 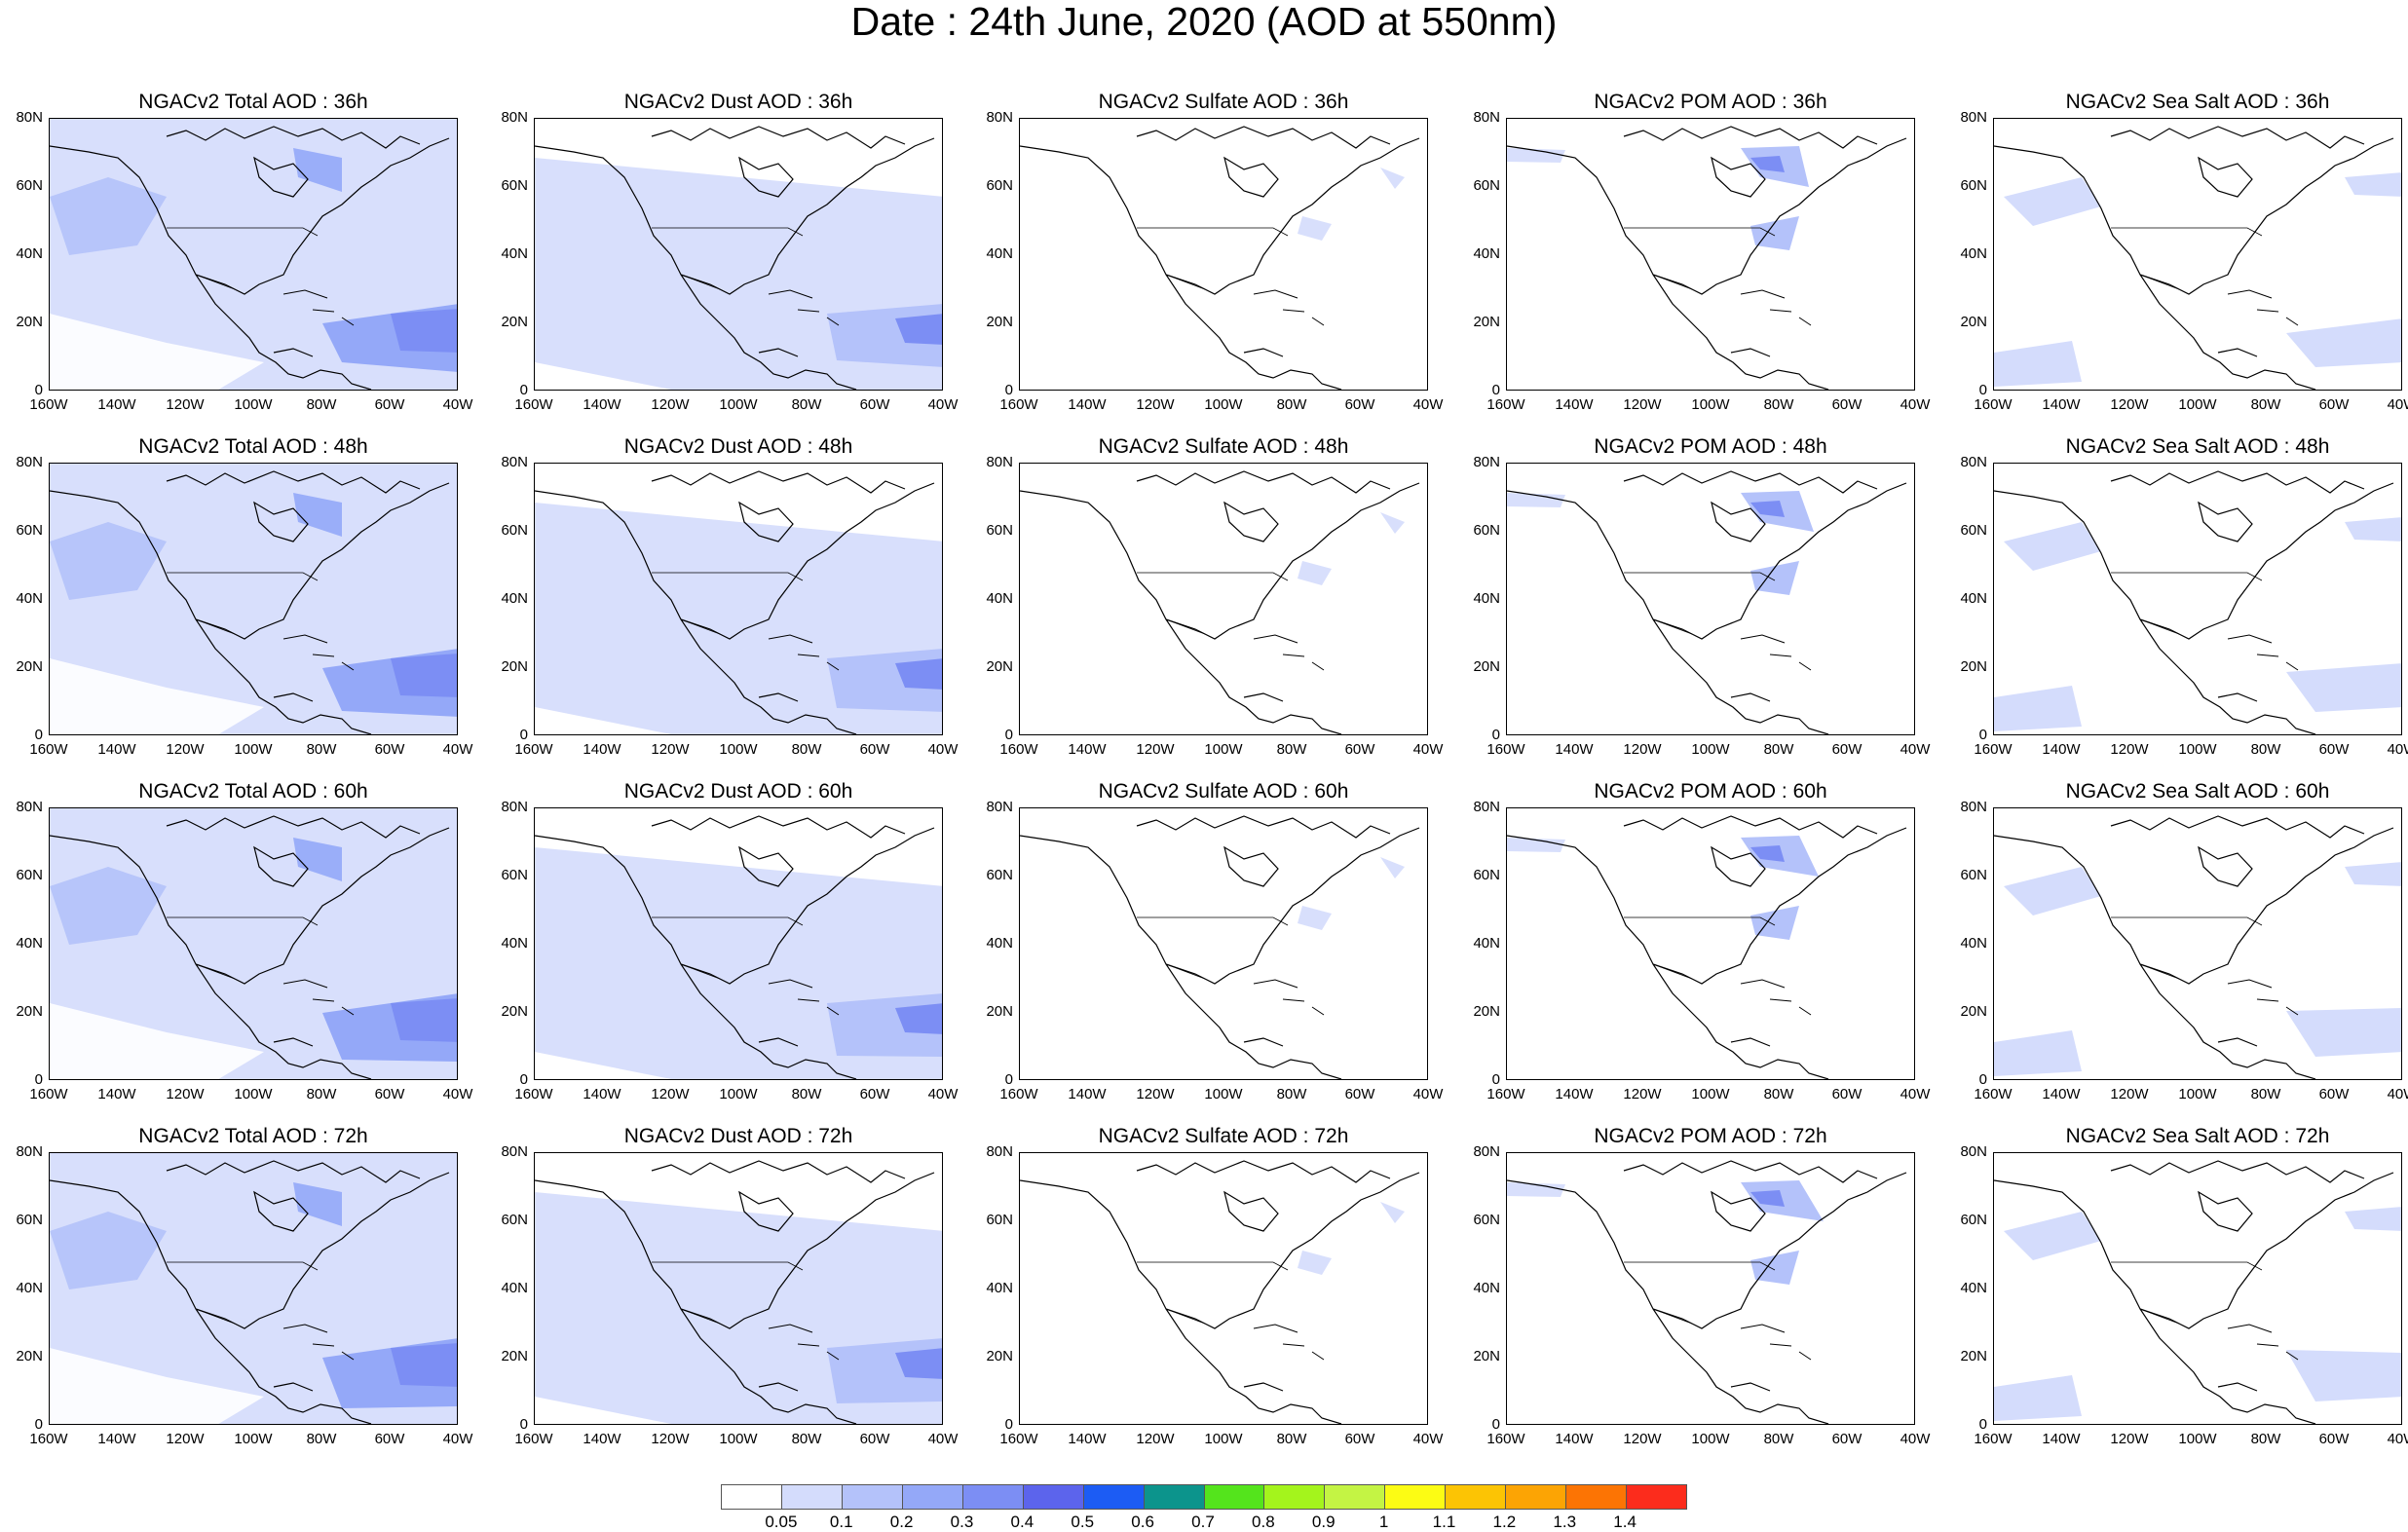 I want to click on colorbar-label: 1.3, so click(x=1565, y=1522).